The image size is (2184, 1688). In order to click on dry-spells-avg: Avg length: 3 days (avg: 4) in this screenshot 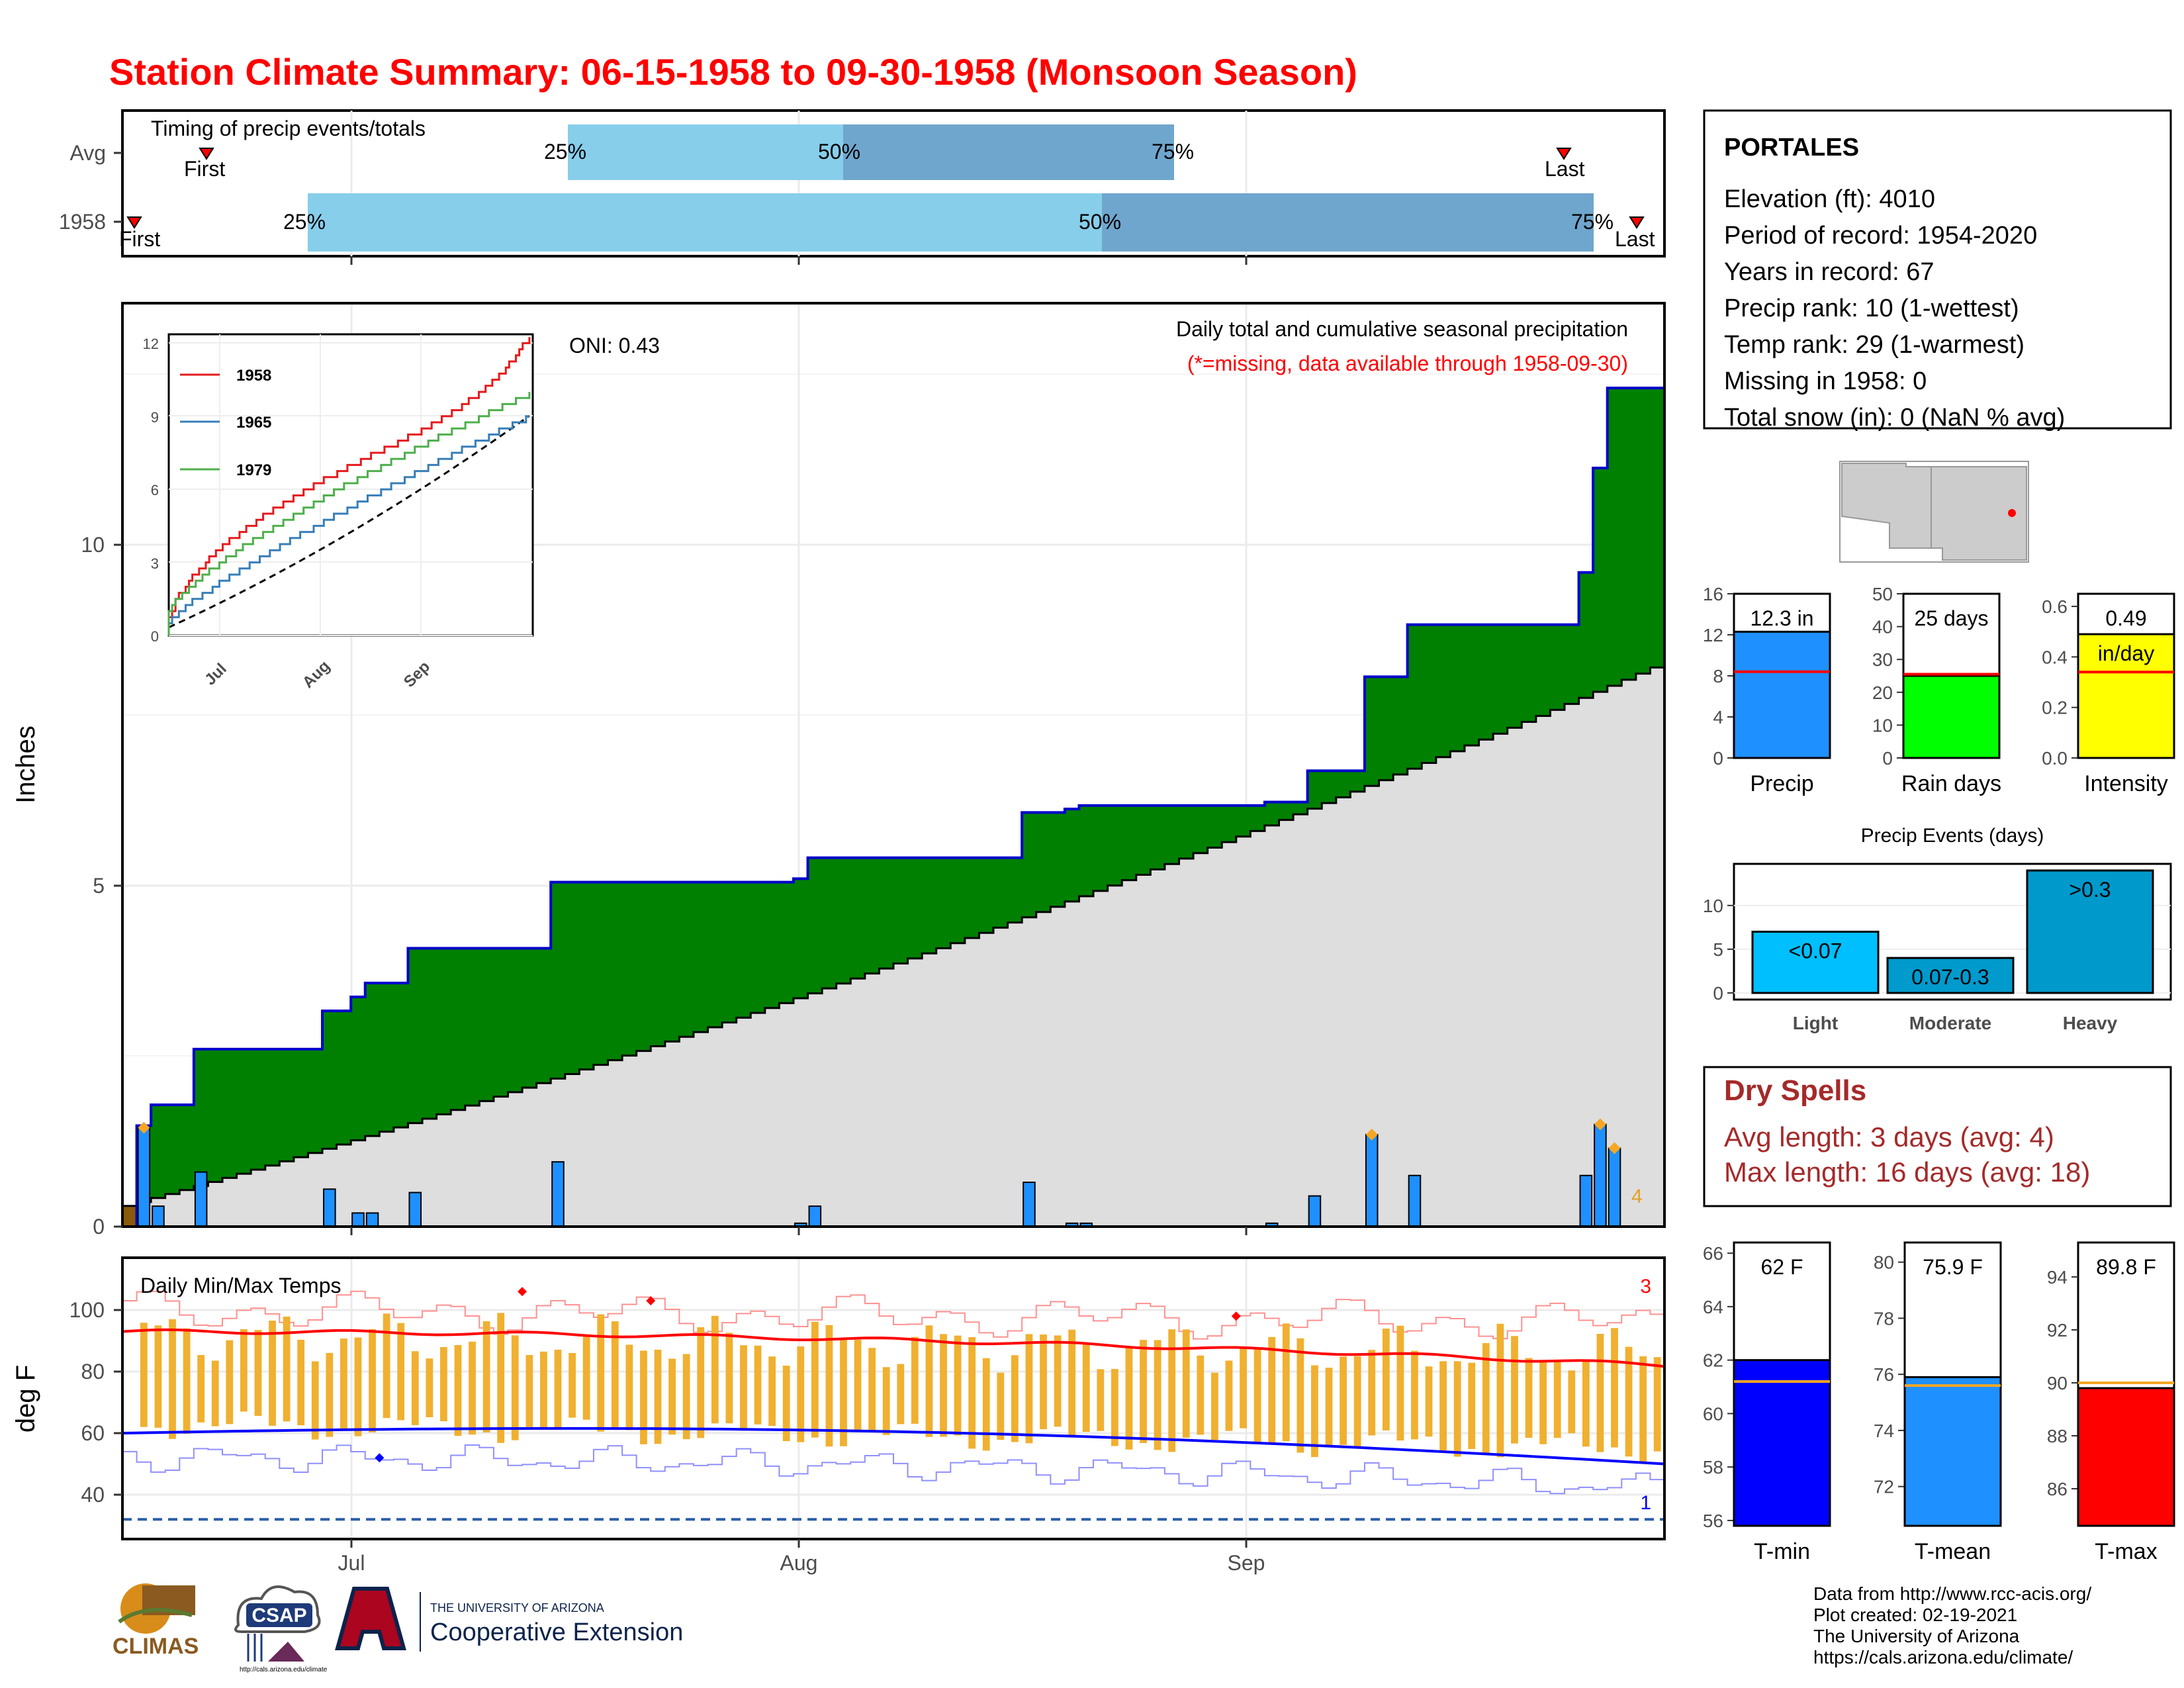, I will do `click(1889, 1136)`.